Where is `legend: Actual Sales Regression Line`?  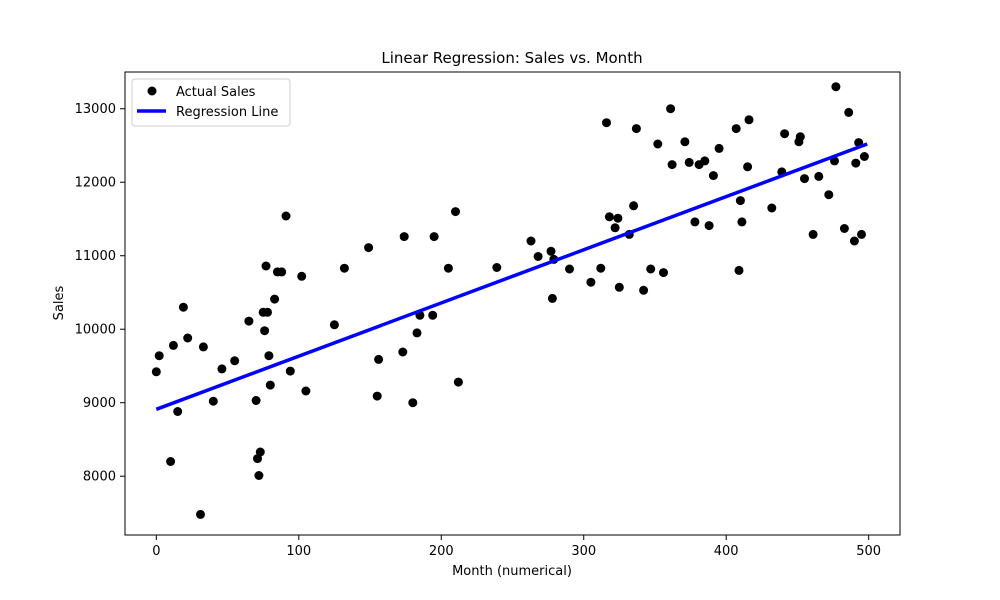
legend: Actual Sales Regression Line is located at coordinates (211, 102).